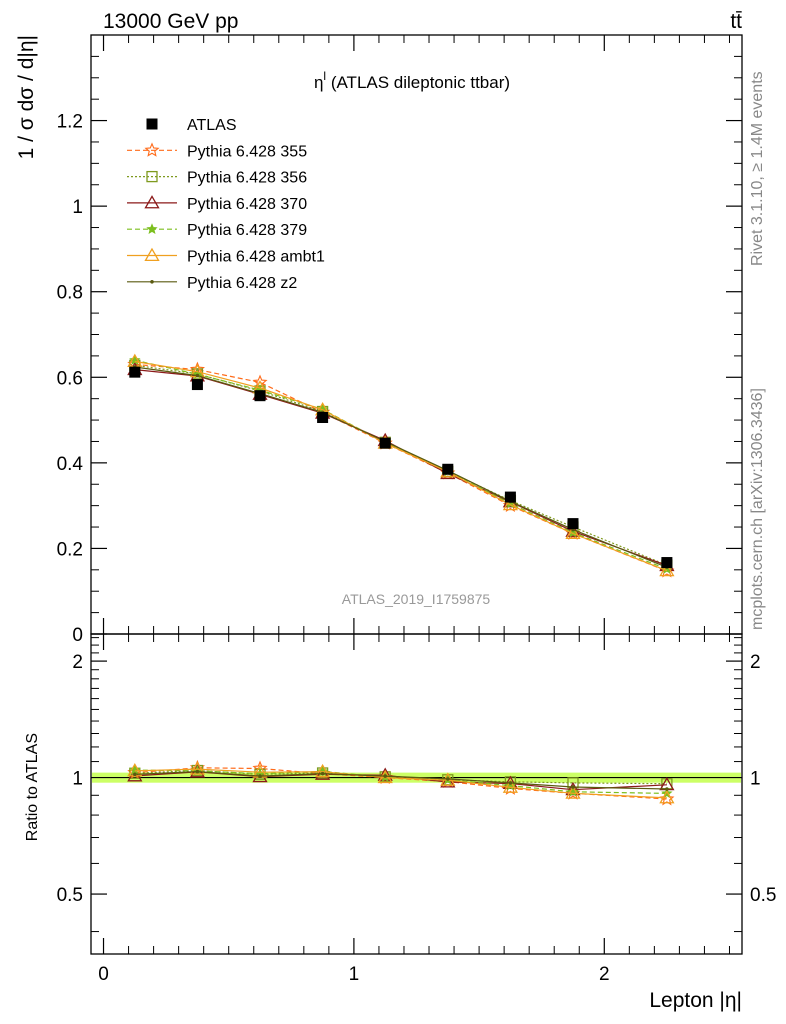 The image size is (786, 1024). I want to click on y-axis-label: 1 / σ dσ / d|η|, so click(26, 97).